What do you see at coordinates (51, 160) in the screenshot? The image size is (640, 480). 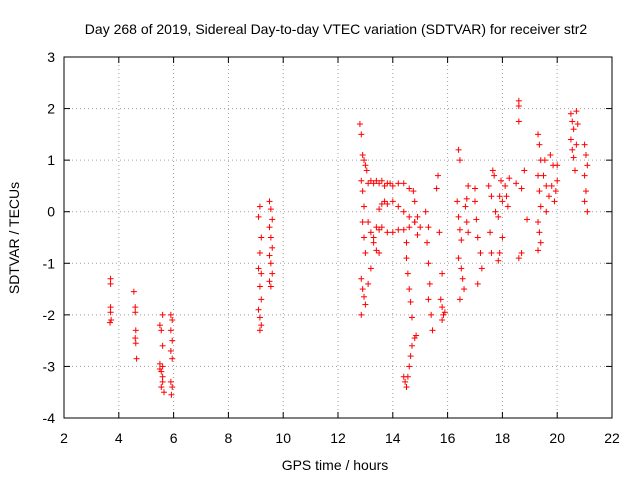 I see `y-tick-label: 1` at bounding box center [51, 160].